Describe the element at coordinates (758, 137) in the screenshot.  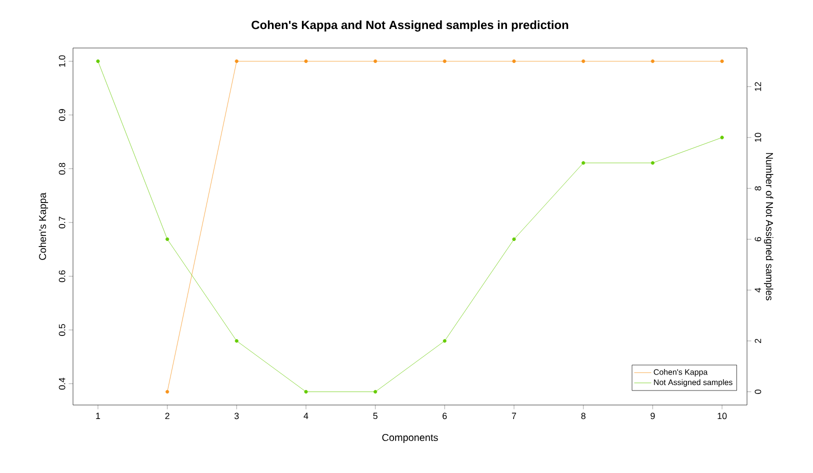
I see `y2-tick-label: 10` at that location.